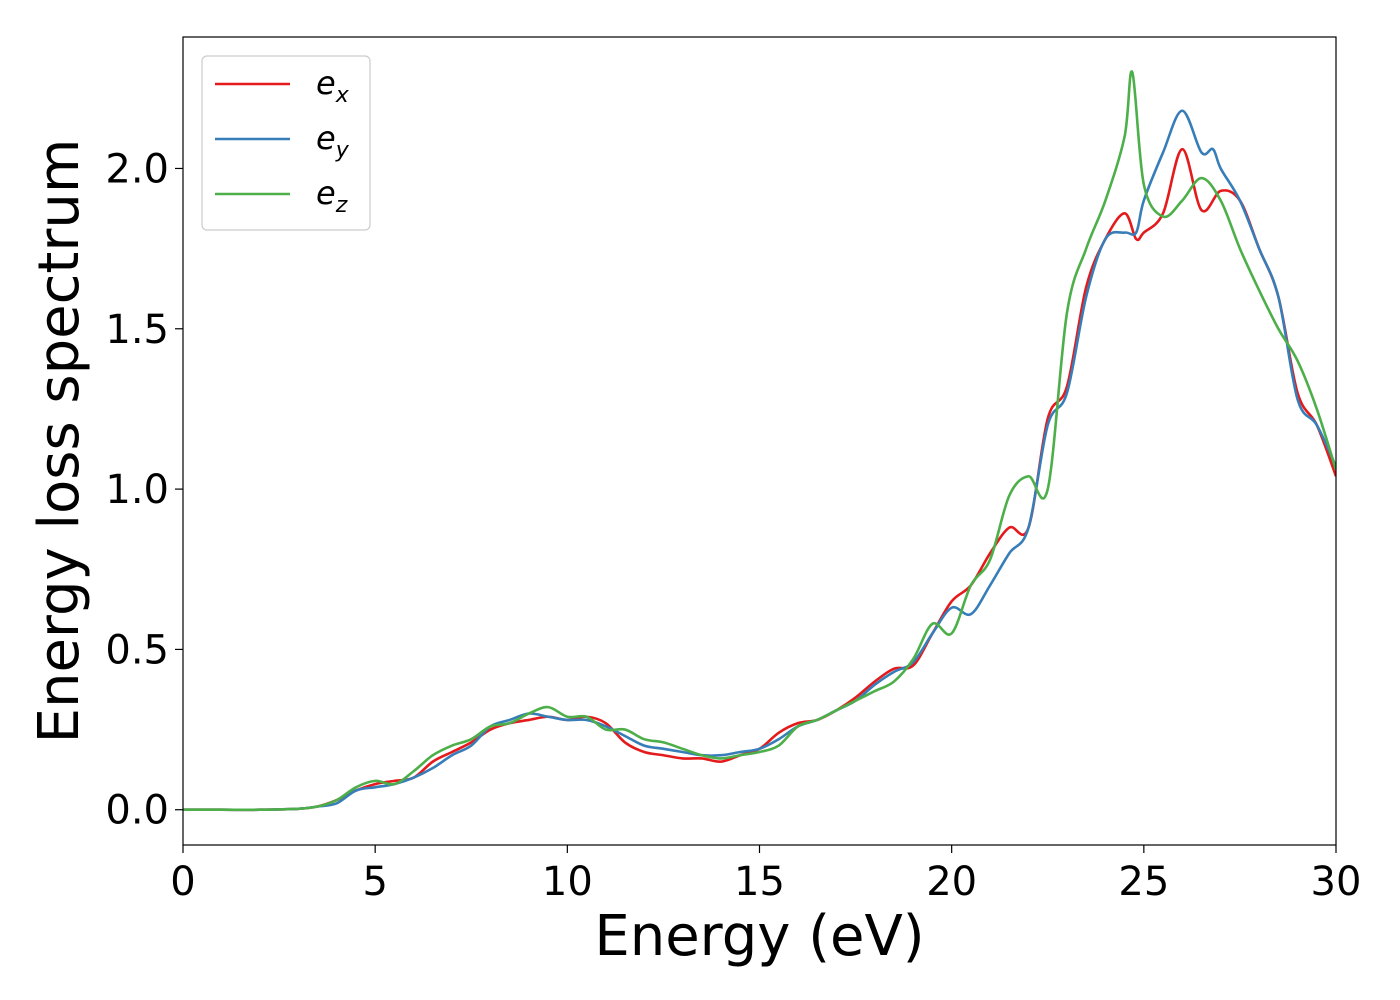 The height and width of the screenshot is (1000, 1400). Describe the element at coordinates (59, 441) in the screenshot. I see `y-axis-label: Energy loss spectrum` at that location.